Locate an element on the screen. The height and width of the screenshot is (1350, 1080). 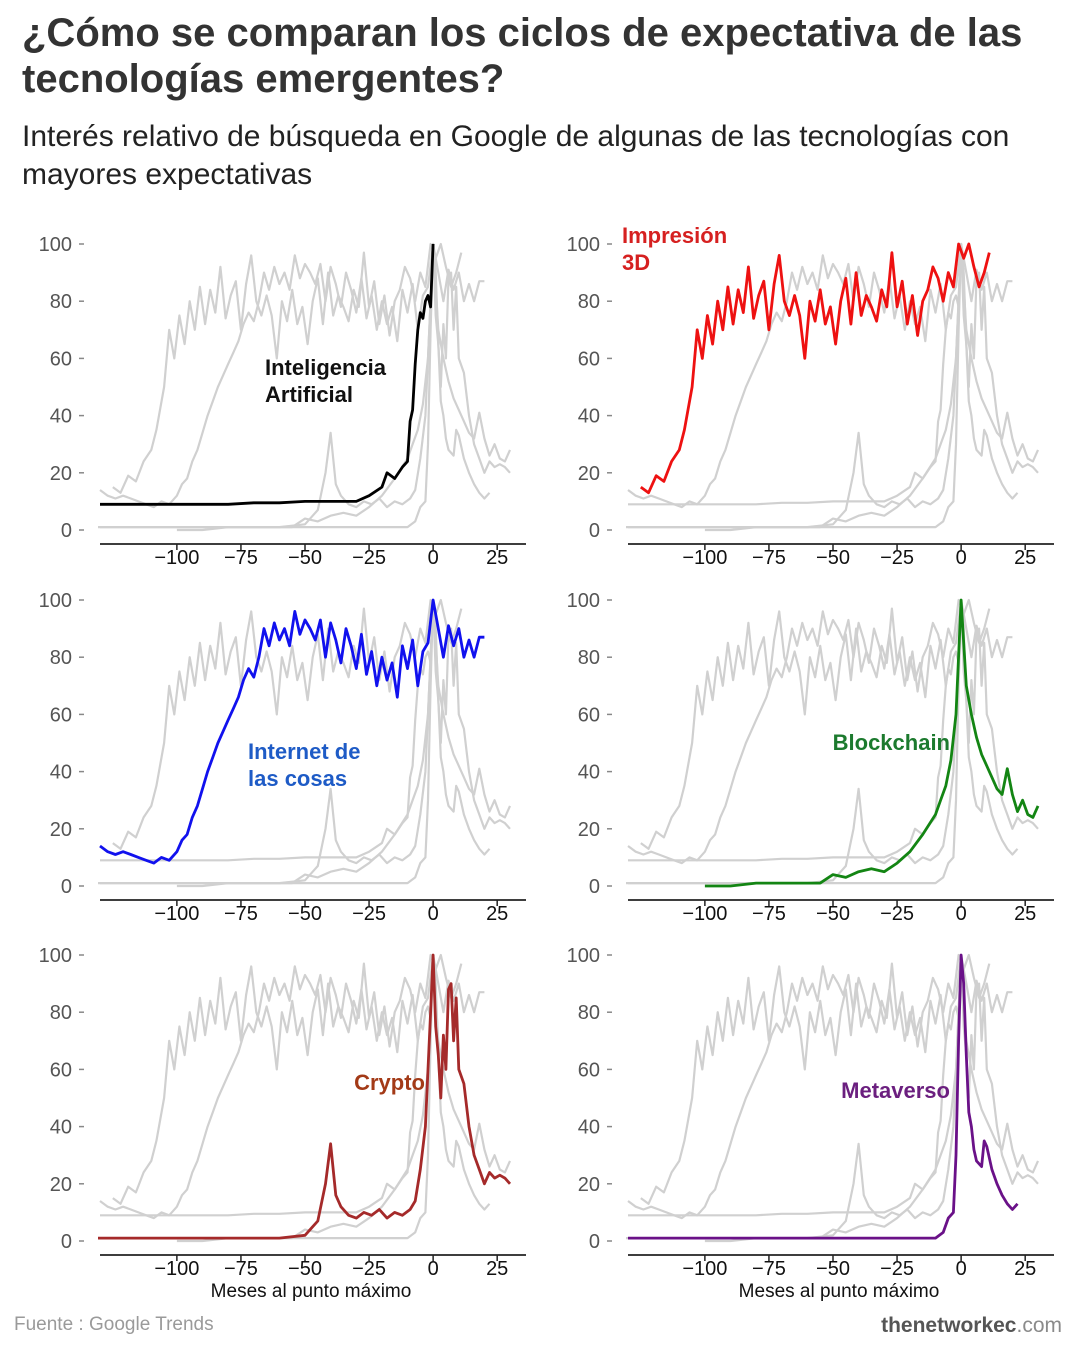
series-label-line: Impresión is located at coordinates (674, 235).